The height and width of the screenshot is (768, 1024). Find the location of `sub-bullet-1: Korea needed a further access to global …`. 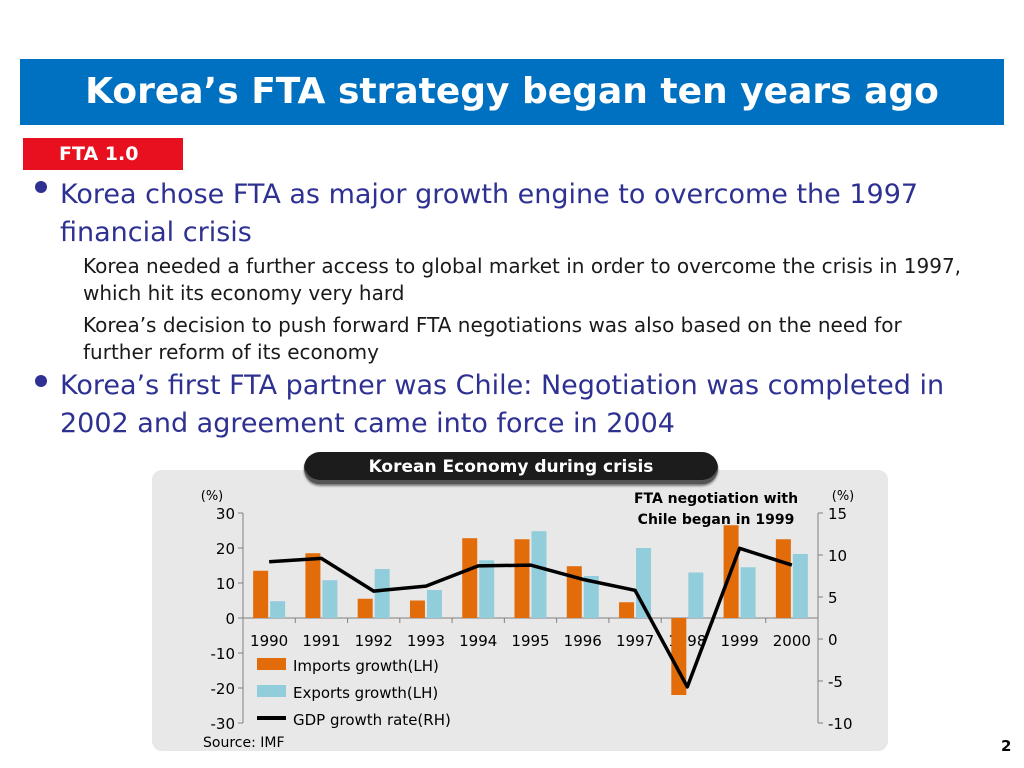

sub-bullet-1: Korea needed a further access to global … is located at coordinates (522, 279).